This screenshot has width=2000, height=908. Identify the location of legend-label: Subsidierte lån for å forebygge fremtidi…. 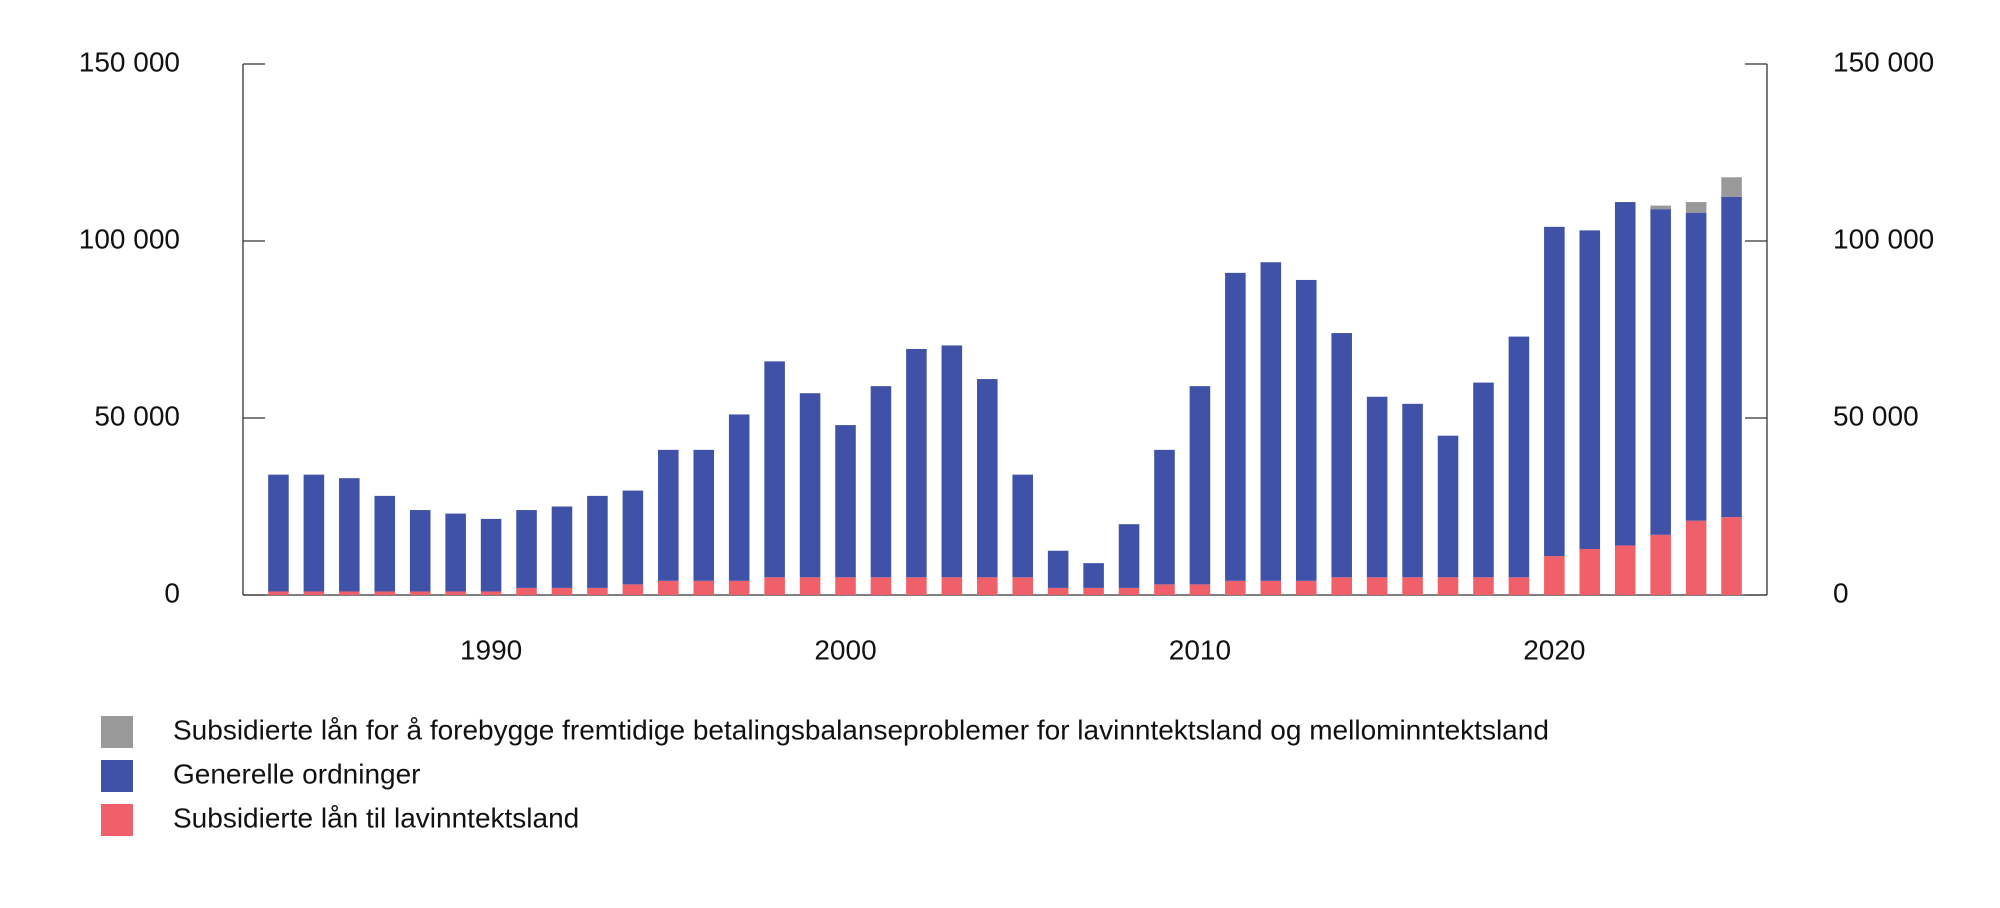
(861, 729).